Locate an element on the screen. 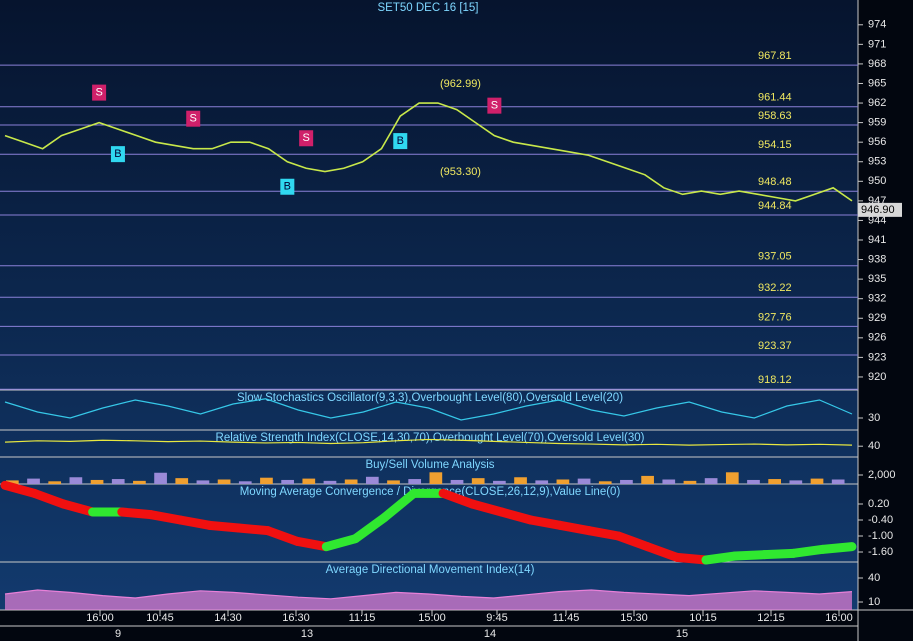 The image size is (913, 641). y-tick-label: 935 is located at coordinates (877, 279).